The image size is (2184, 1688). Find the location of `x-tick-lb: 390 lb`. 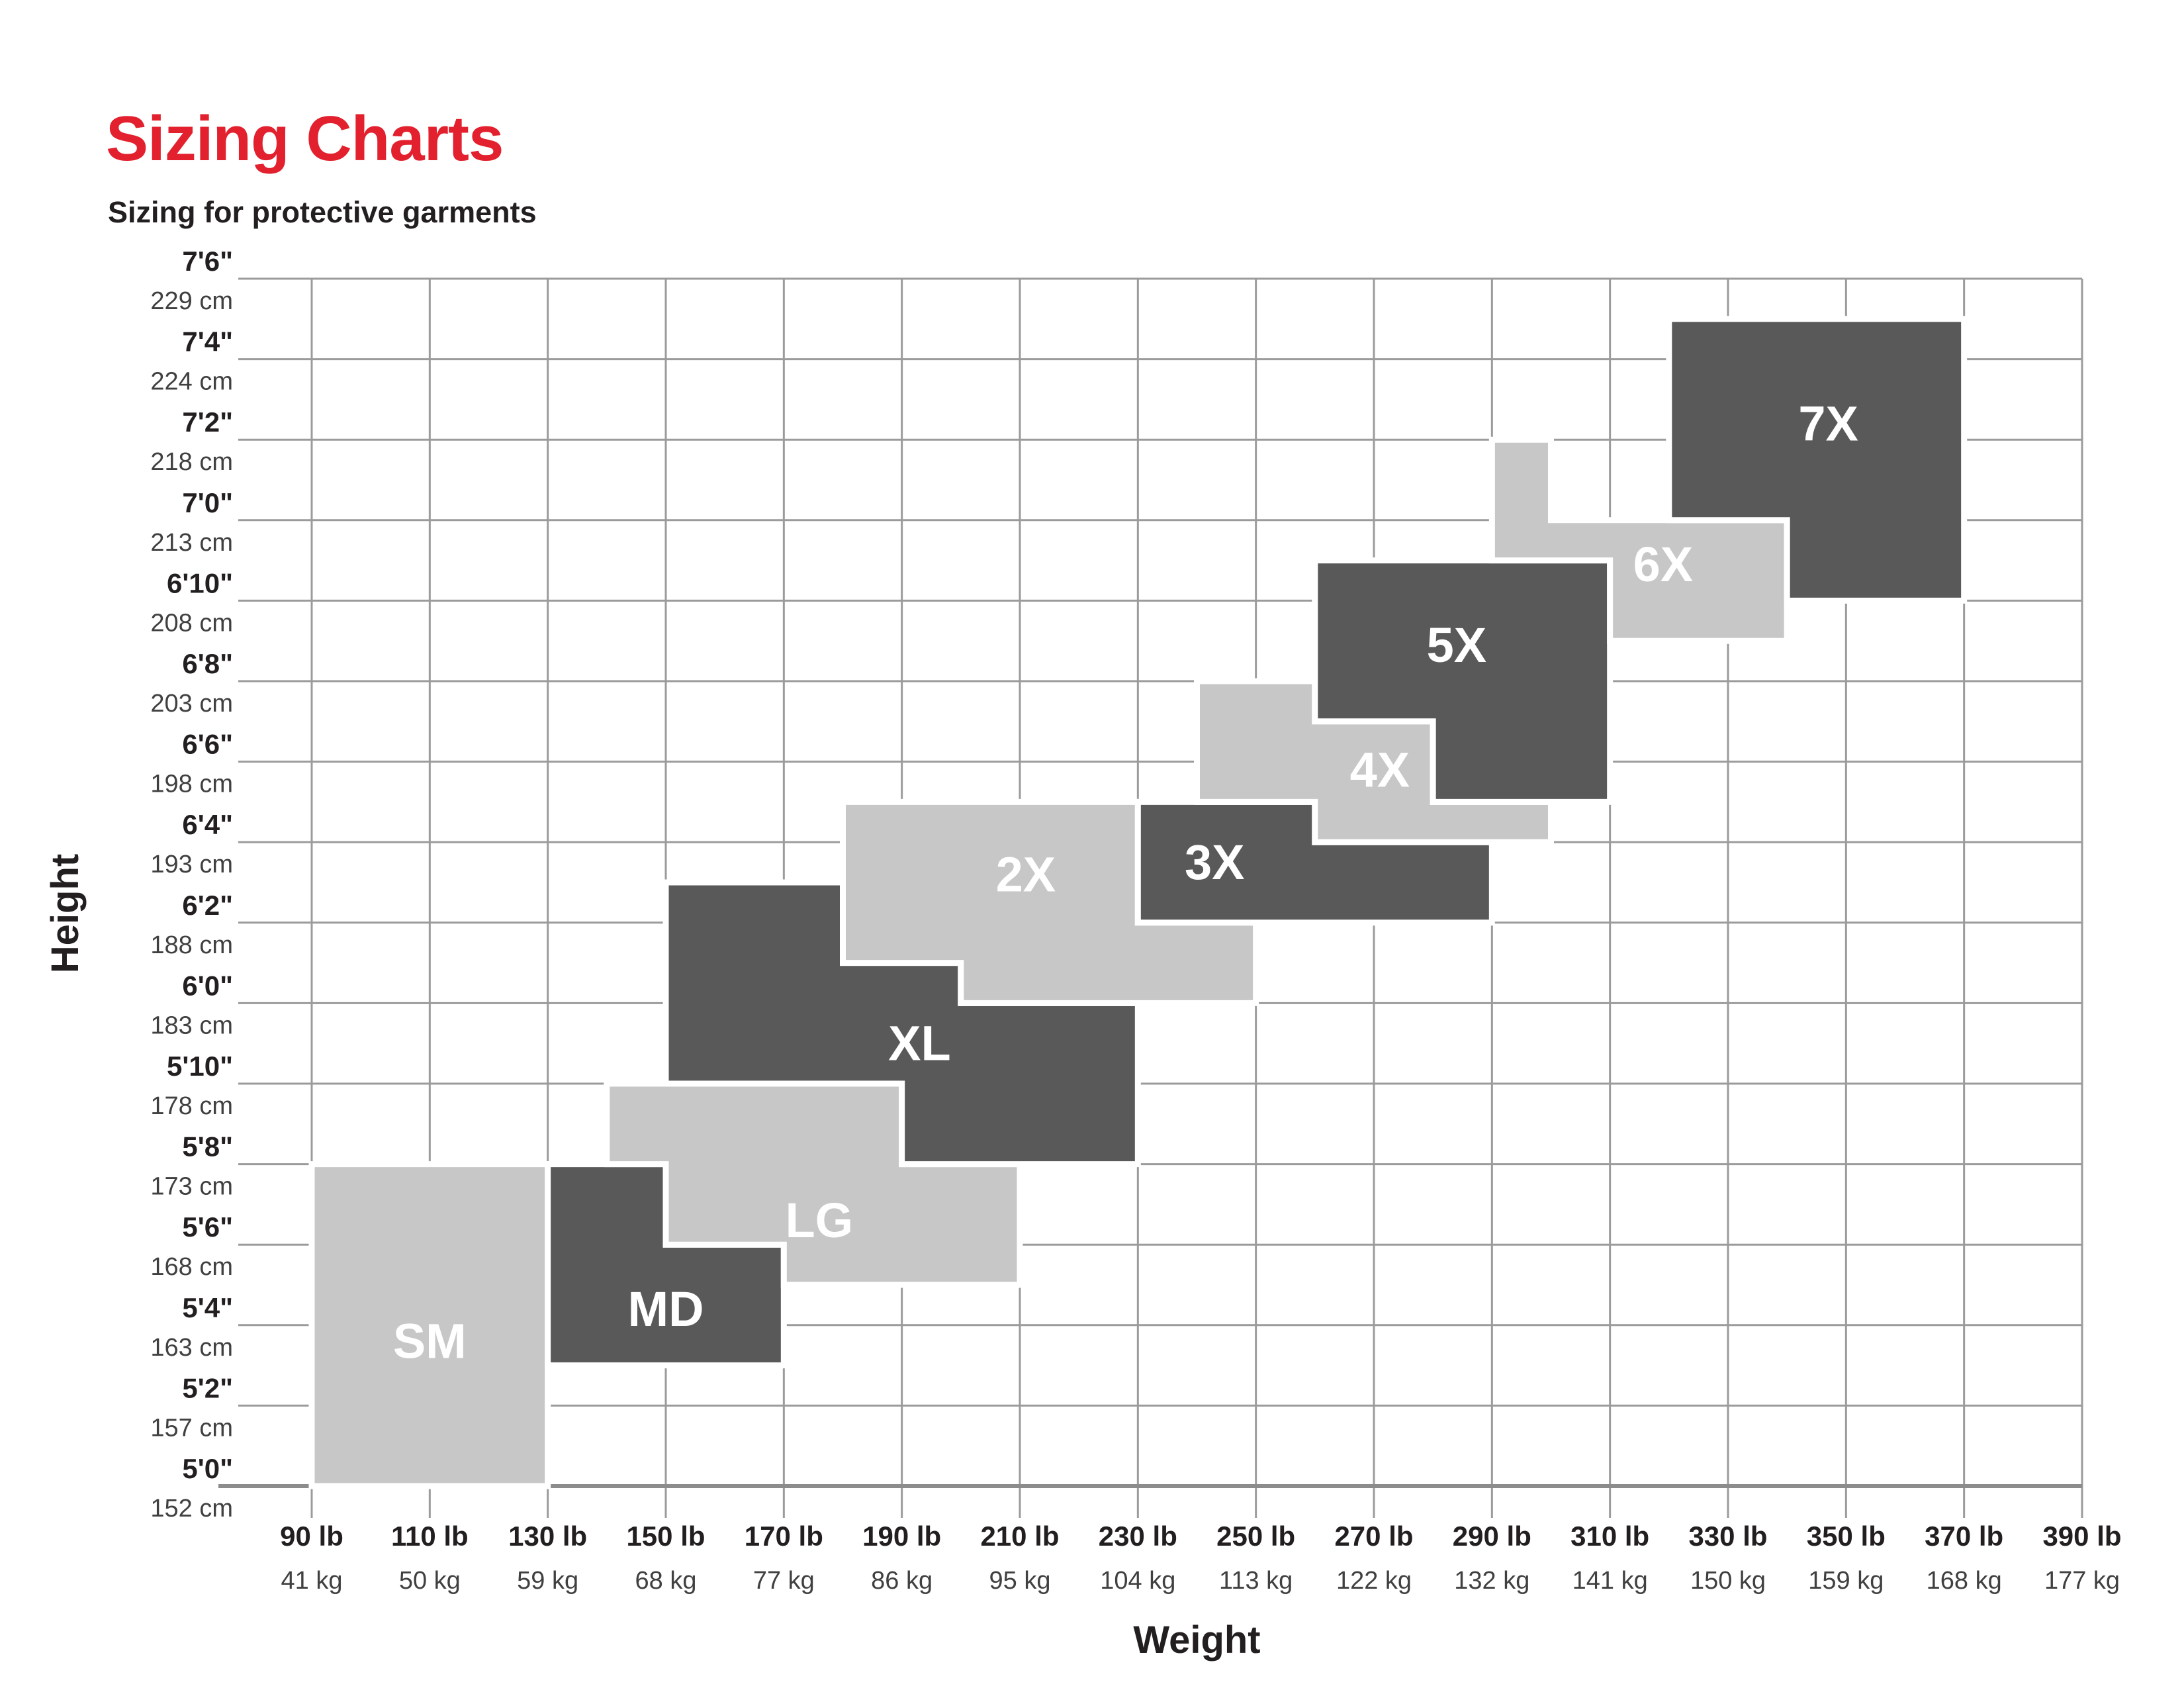

x-tick-lb: 390 lb is located at coordinates (2081, 1536).